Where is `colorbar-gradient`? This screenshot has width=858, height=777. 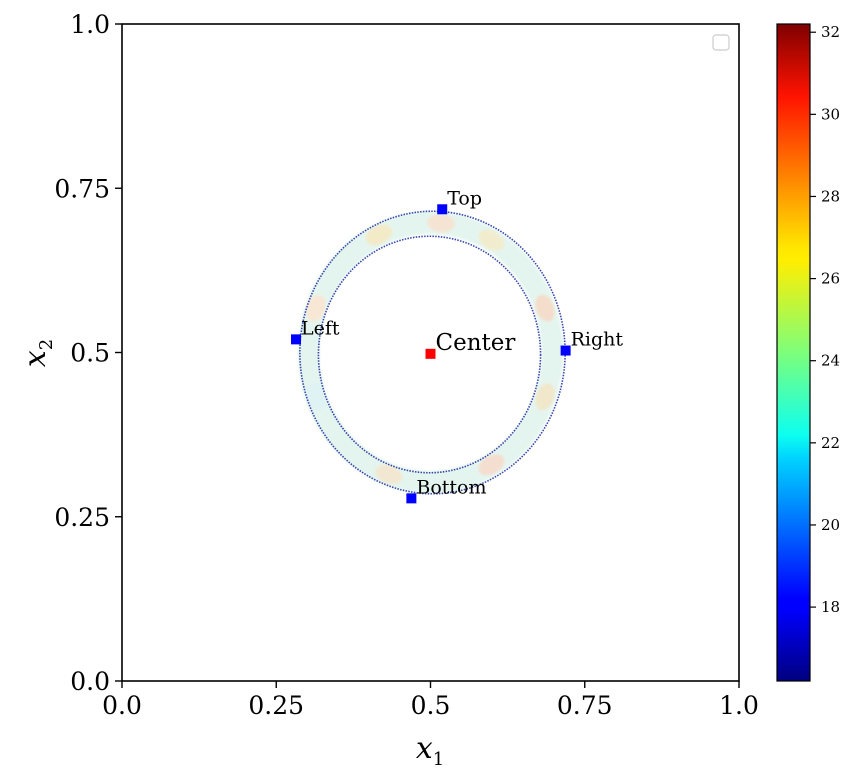 colorbar-gradient is located at coordinates (793, 352).